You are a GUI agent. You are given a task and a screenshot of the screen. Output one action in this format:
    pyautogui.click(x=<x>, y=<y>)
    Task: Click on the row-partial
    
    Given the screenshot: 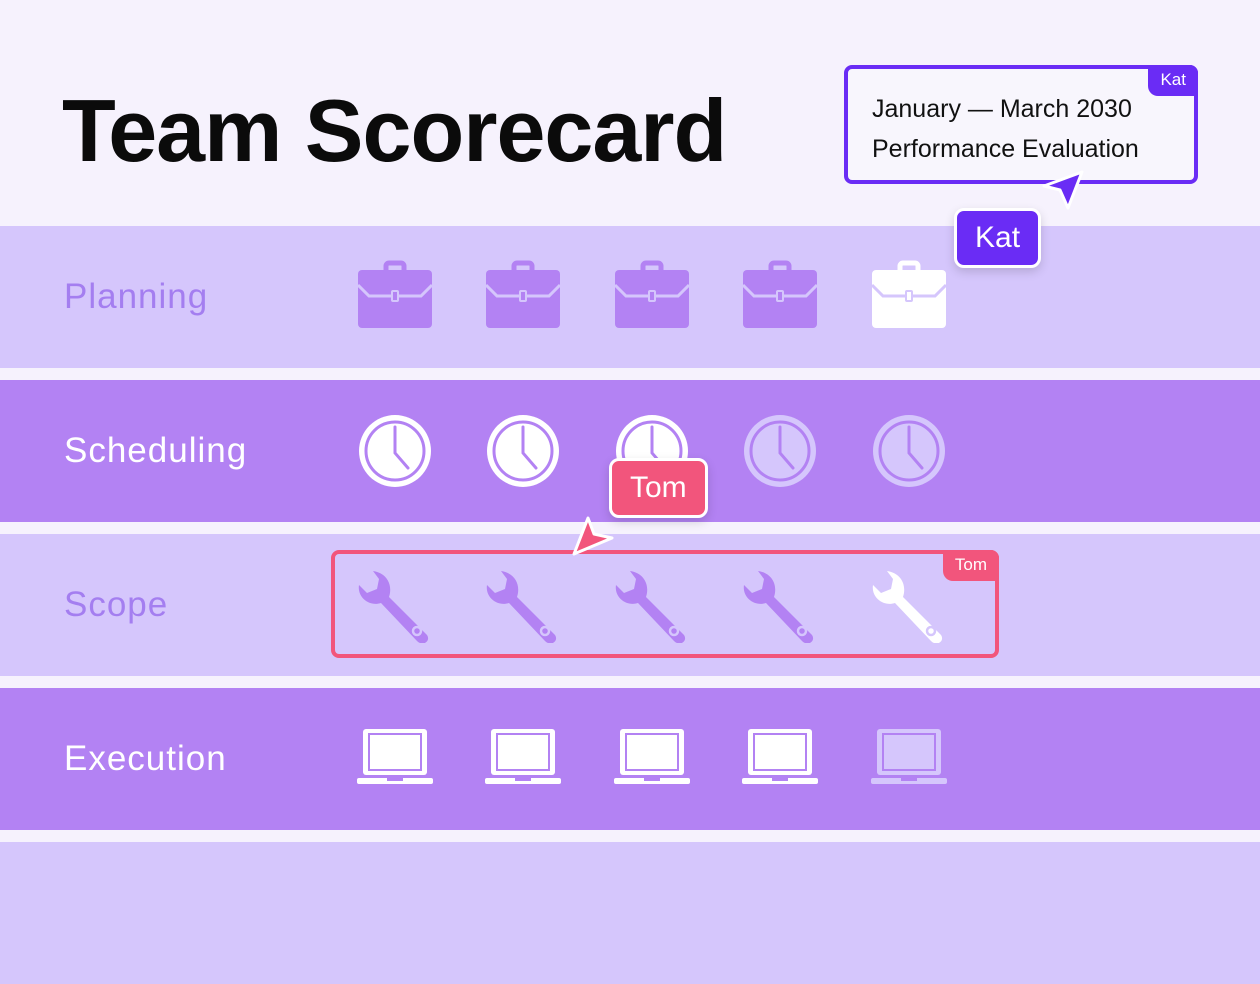 What is the action you would take?
    pyautogui.click(x=630, y=913)
    